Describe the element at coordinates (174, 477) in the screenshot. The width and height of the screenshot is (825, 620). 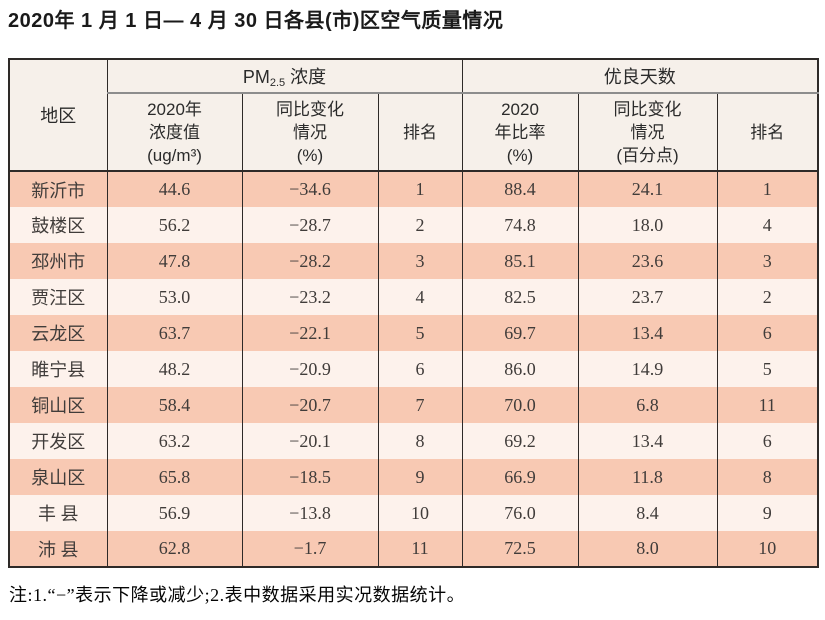
I see `pm25-value-cell: 65.8` at that location.